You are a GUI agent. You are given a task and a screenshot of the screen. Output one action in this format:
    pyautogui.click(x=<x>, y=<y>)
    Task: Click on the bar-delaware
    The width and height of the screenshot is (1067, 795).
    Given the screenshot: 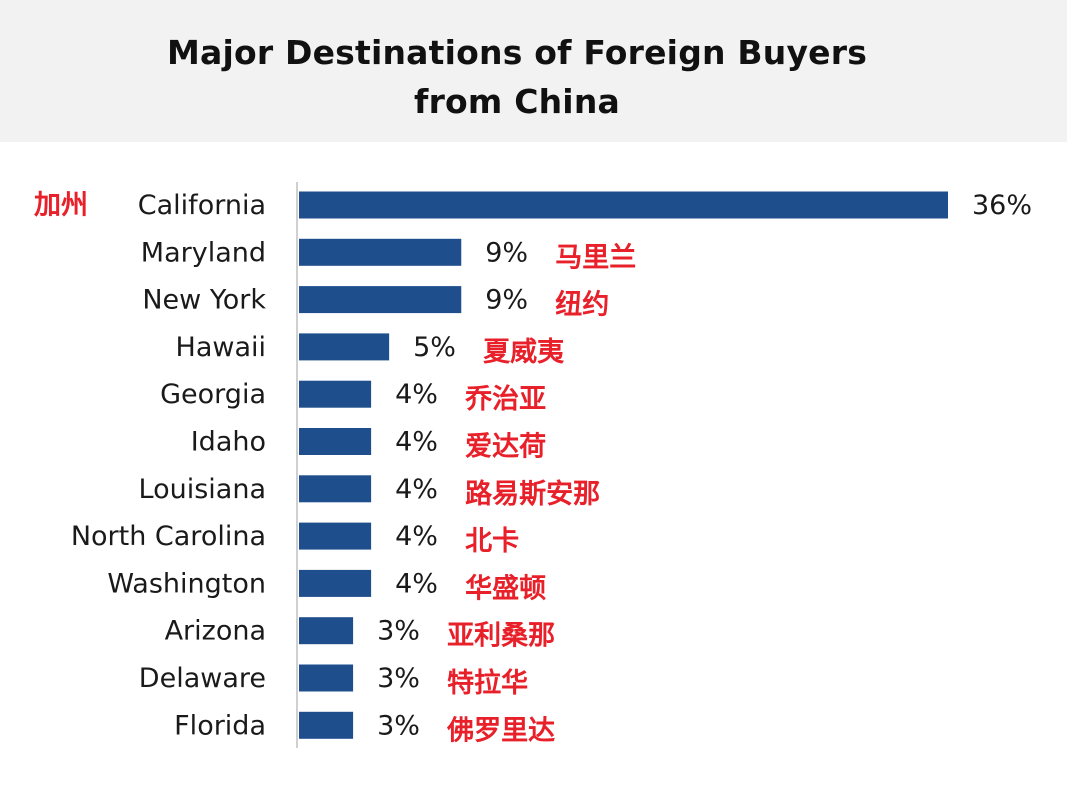 What is the action you would take?
    pyautogui.click(x=326, y=678)
    